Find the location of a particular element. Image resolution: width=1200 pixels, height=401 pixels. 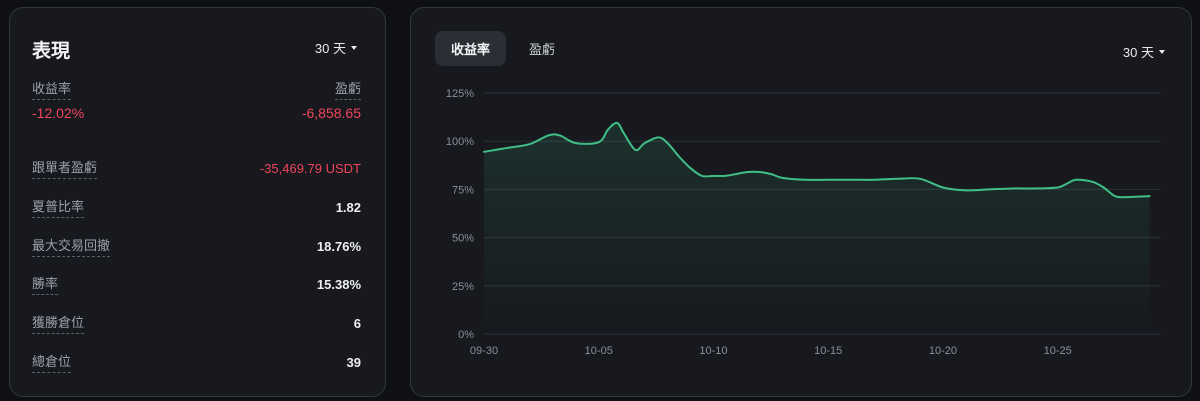

metric-label: 總倉位 is located at coordinates (52, 362).